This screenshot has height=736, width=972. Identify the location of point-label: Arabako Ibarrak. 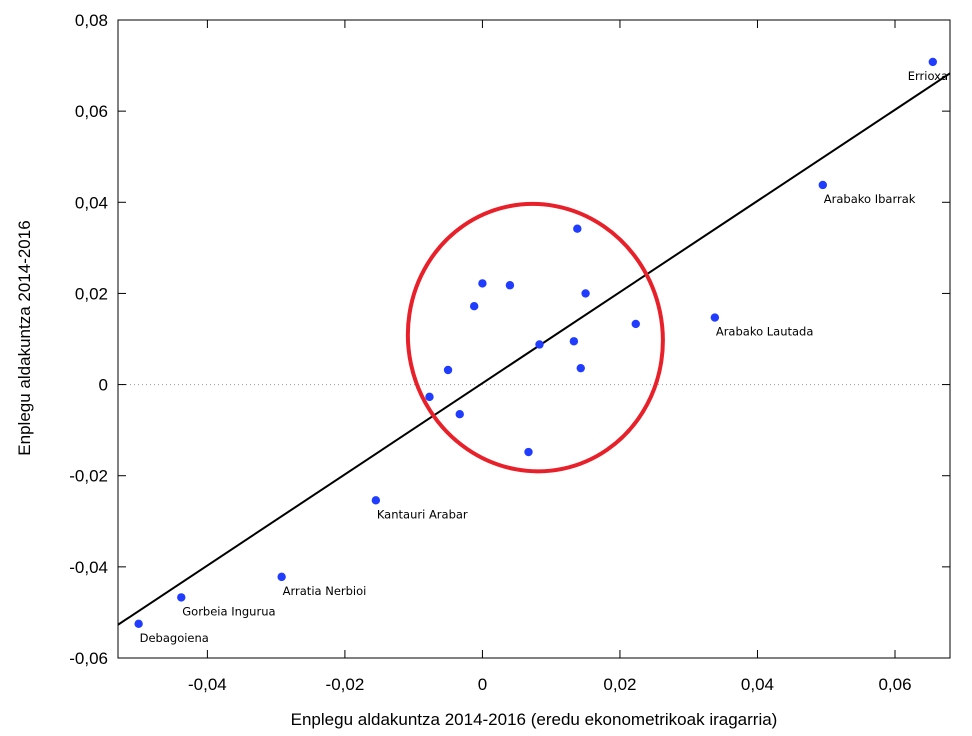
(870, 199).